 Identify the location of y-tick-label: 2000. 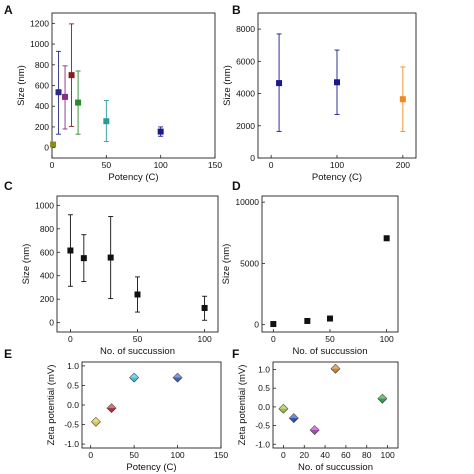
(245, 126).